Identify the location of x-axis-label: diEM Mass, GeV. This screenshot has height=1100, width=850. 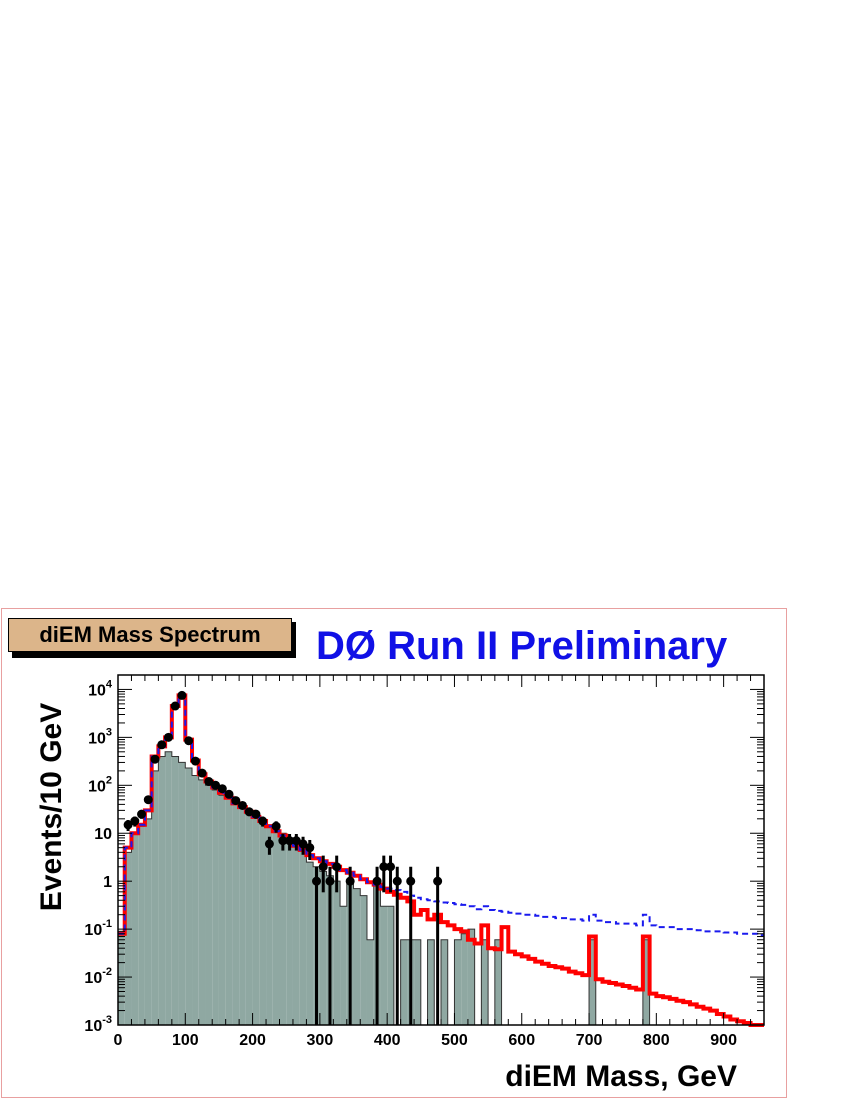
(621, 1076).